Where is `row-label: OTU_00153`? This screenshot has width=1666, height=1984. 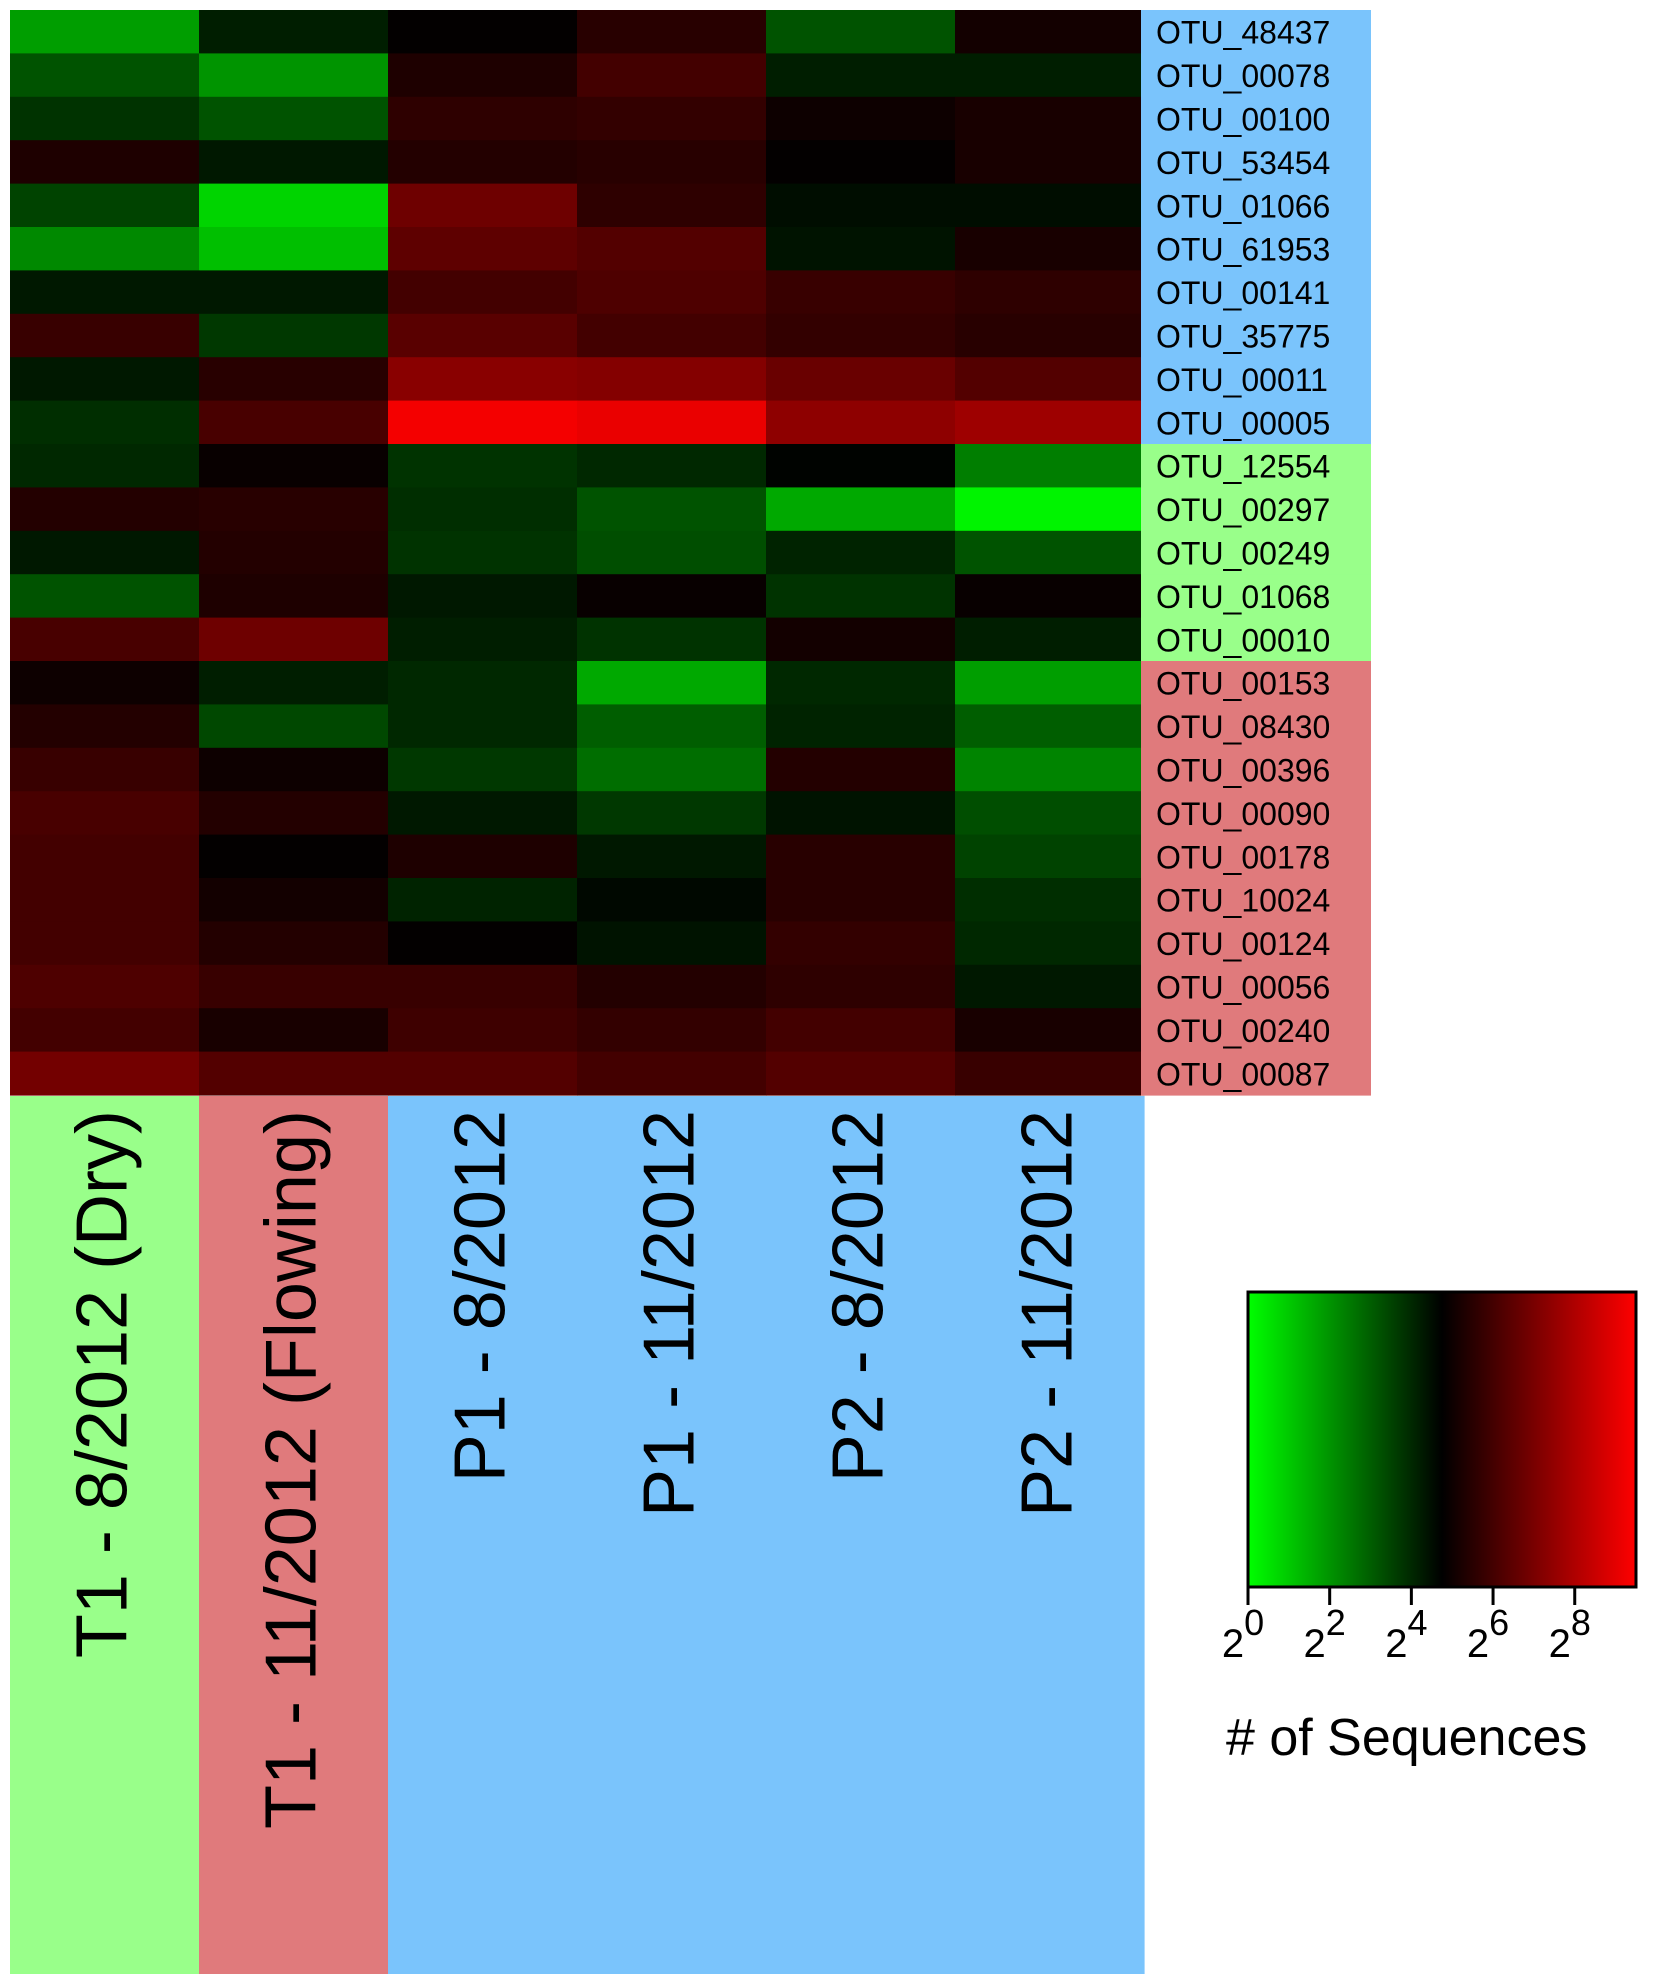
row-label: OTU_00153 is located at coordinates (1243, 684).